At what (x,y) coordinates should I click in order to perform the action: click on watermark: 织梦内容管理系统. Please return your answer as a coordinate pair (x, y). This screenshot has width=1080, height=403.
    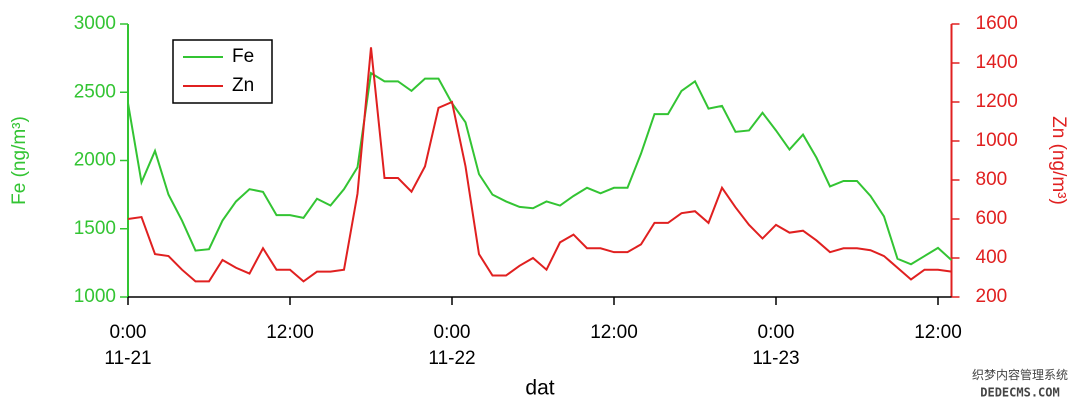
    Looking at the image, I should click on (1020, 374).